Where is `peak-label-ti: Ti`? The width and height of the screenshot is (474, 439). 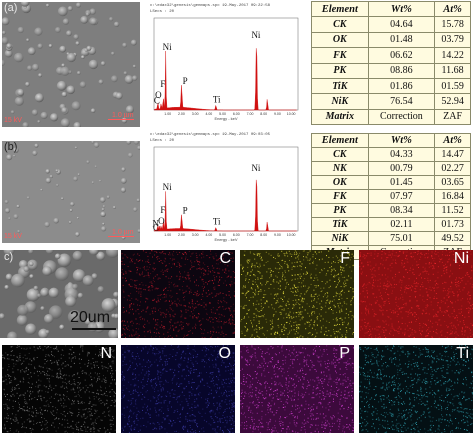 peak-label-ti: Ti is located at coordinates (217, 222).